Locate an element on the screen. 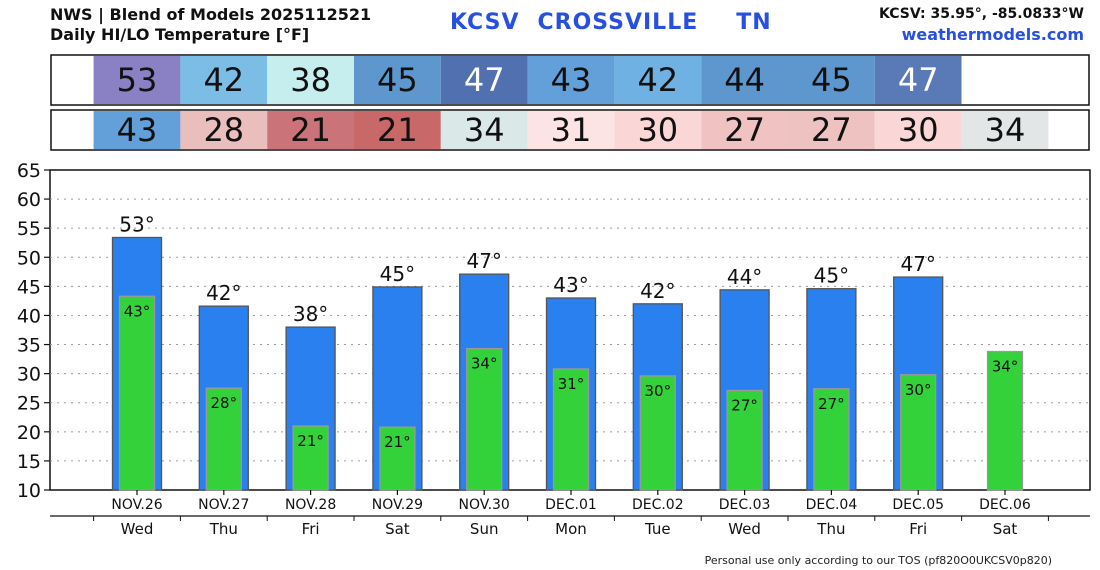 This screenshot has height=570, width=1100. y-tick-label: 20 is located at coordinates (29, 433).